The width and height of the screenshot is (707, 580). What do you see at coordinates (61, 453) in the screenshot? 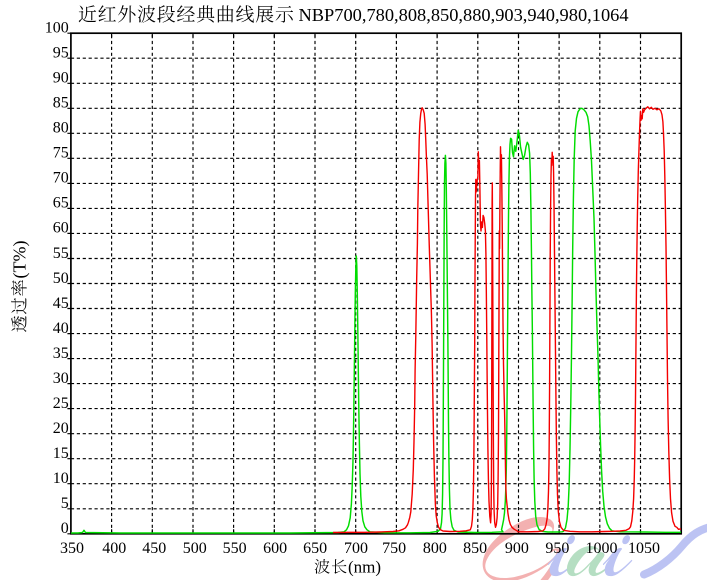
I see `svg-text: 15` at bounding box center [61, 453].